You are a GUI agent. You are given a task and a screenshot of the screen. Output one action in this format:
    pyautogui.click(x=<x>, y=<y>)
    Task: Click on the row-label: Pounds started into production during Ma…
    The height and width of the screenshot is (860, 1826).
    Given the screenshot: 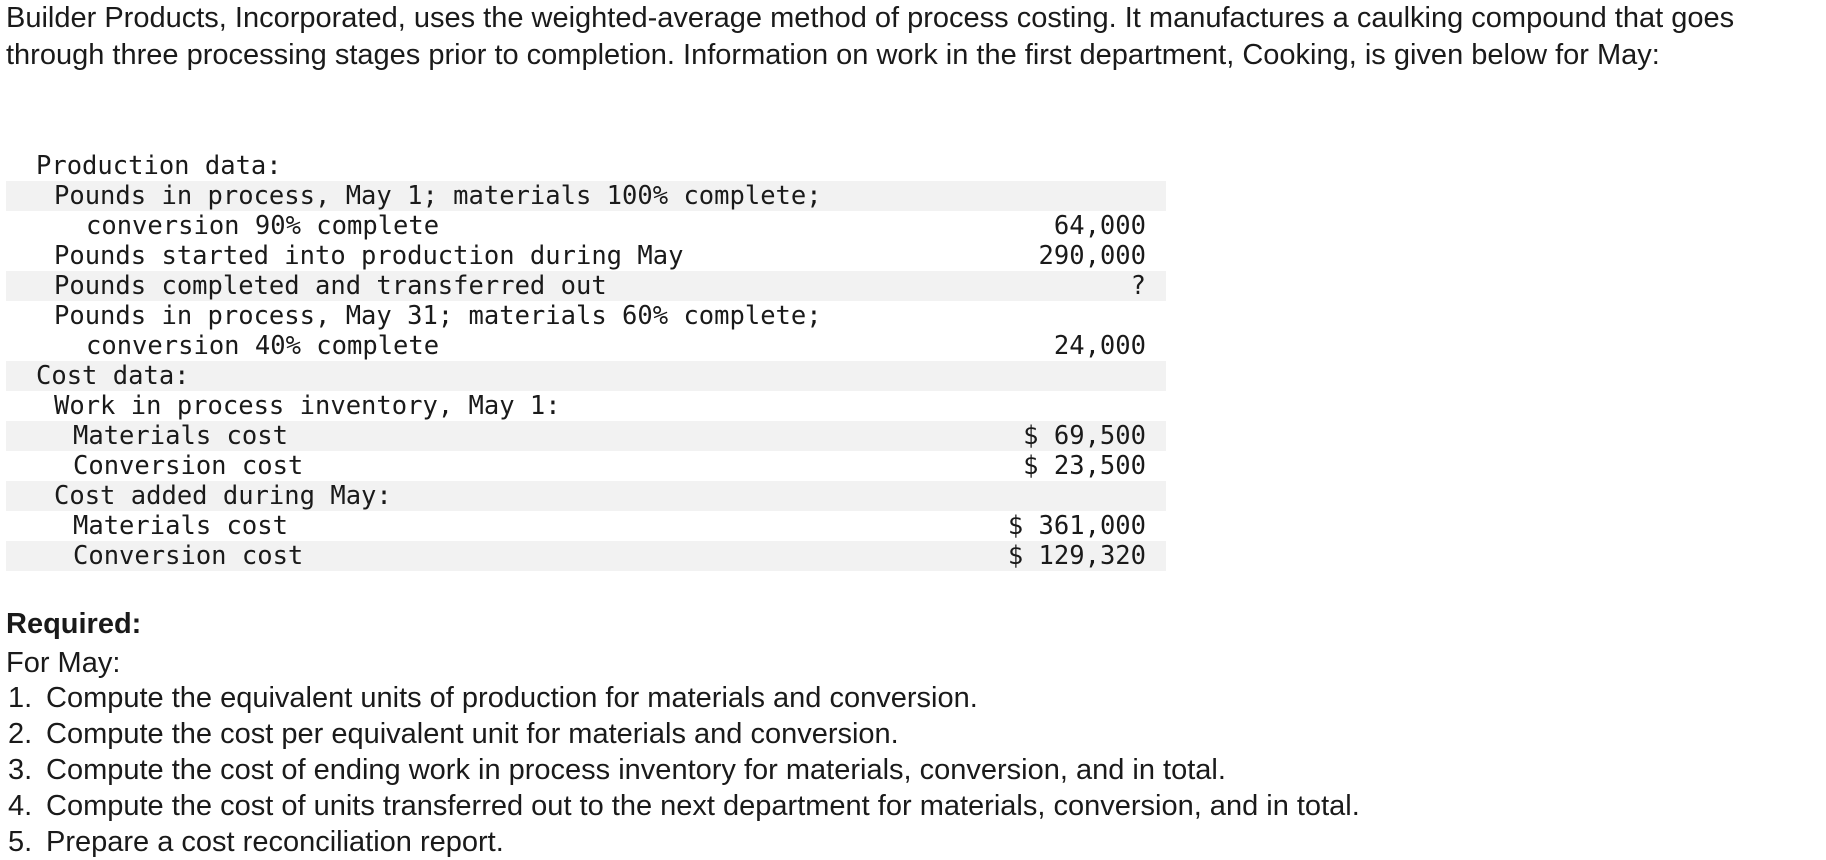 What is the action you would take?
    pyautogui.click(x=369, y=256)
    